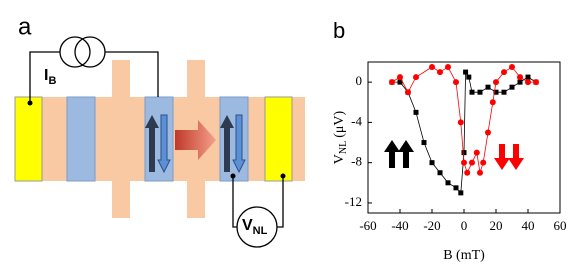  What do you see at coordinates (431, 225) in the screenshot?
I see `x-tick-label: -20` at bounding box center [431, 225].